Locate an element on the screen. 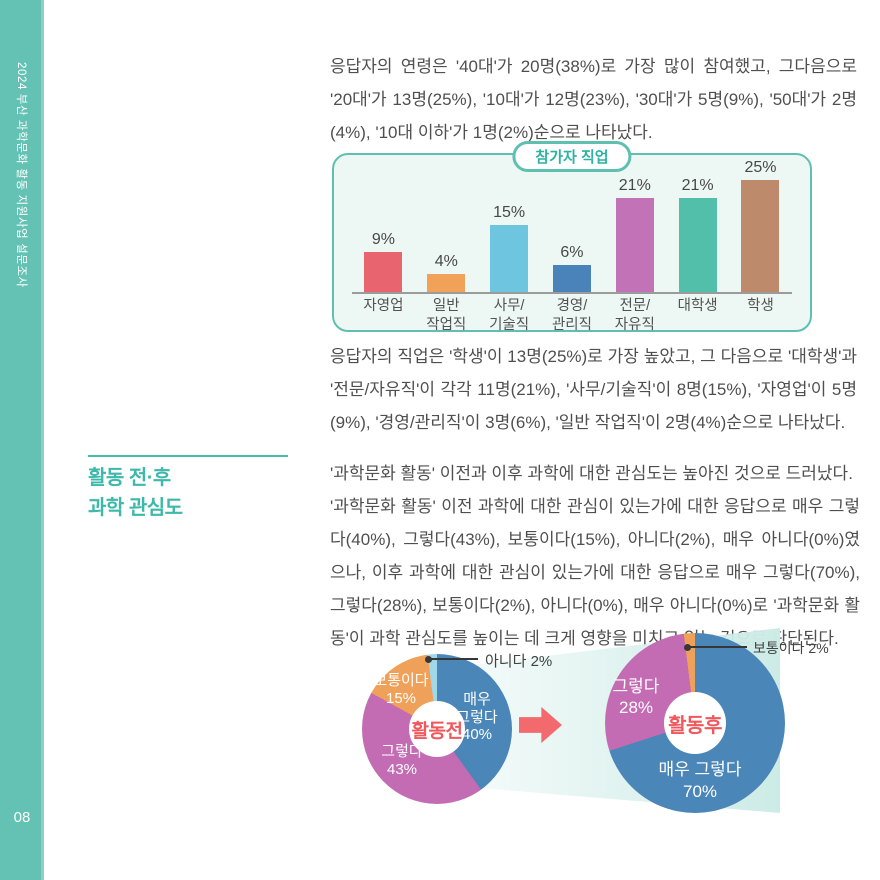 The width and height of the screenshot is (880, 880). donut-center-label-before: 활동전 is located at coordinates (437, 731).